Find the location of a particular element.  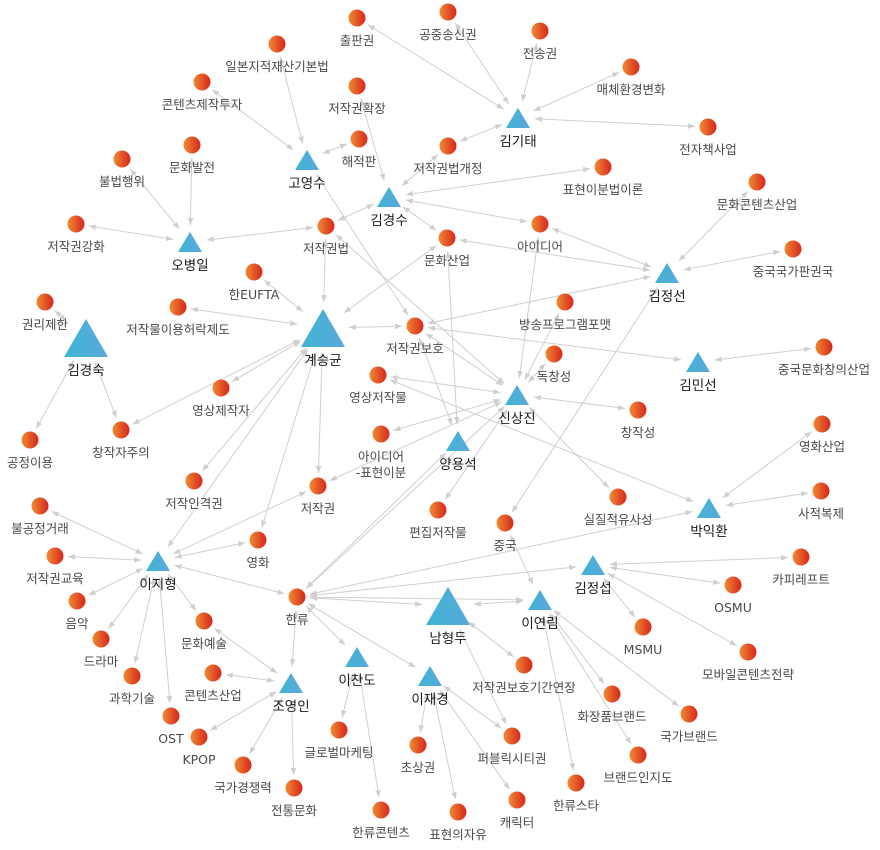

edge-lyr-t40 is located at coordinates (521, 559).